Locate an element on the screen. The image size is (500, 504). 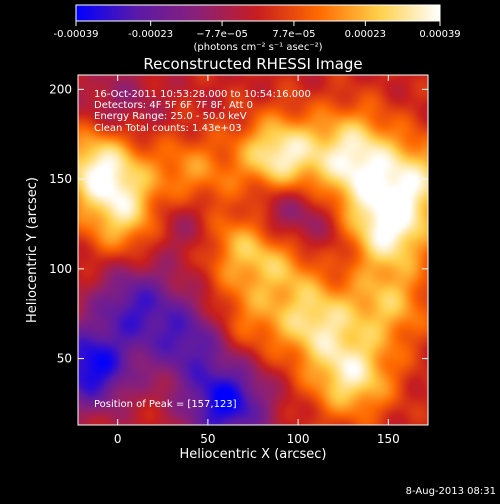
y-axis-title: Heliocentric Y (arcsec) is located at coordinates (32, 250).